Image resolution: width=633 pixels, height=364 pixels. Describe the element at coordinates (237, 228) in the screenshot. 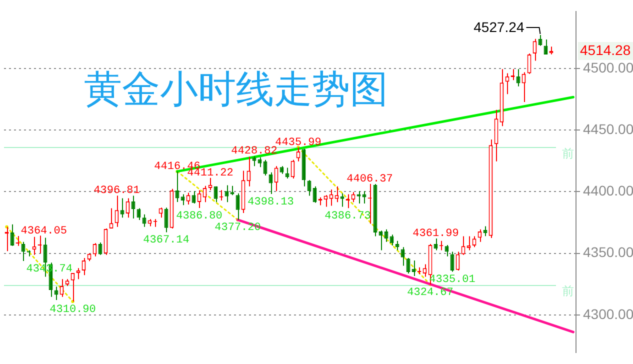

I see `annotation: 4377.20` at that location.